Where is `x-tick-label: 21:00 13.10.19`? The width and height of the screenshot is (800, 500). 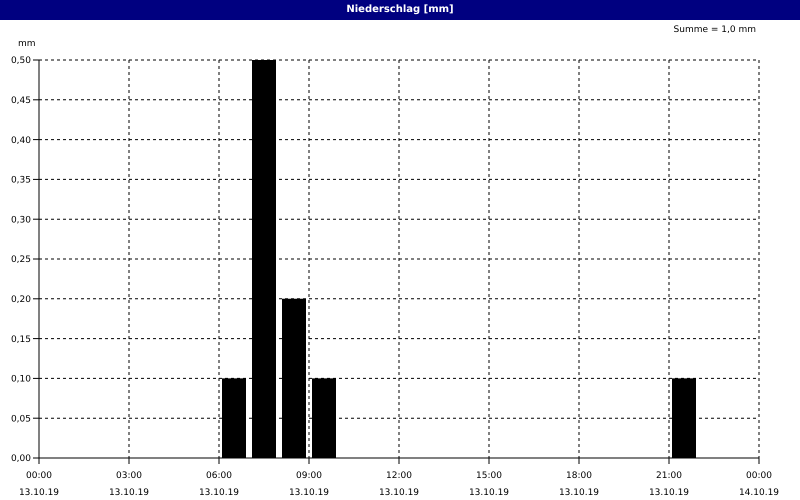
x-tick-label: 21:00 13.10.19 is located at coordinates (669, 484).